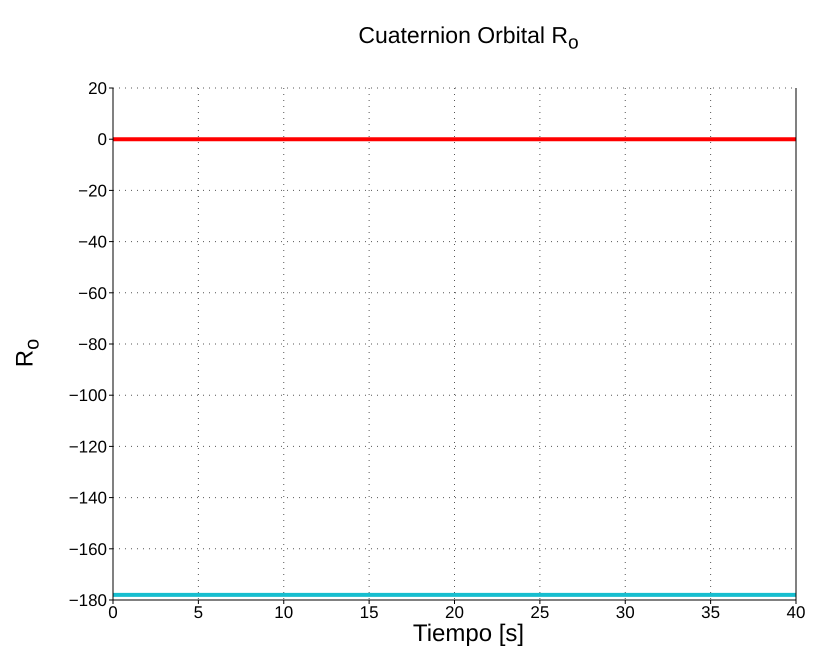 This screenshot has width=820, height=665. Describe the element at coordinates (102, 140) in the screenshot. I see `y-tick-label: 0` at that location.